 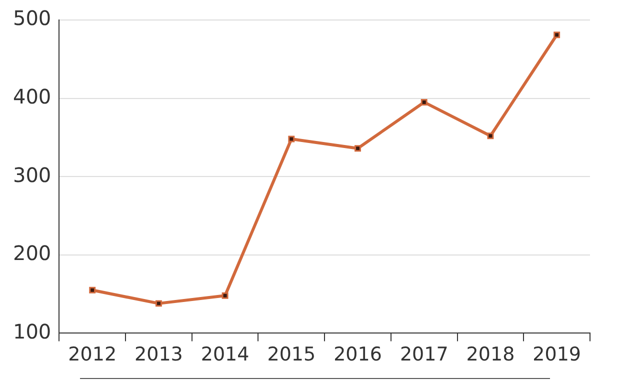 I want to click on x-tick-label: 2012, so click(x=92, y=355).